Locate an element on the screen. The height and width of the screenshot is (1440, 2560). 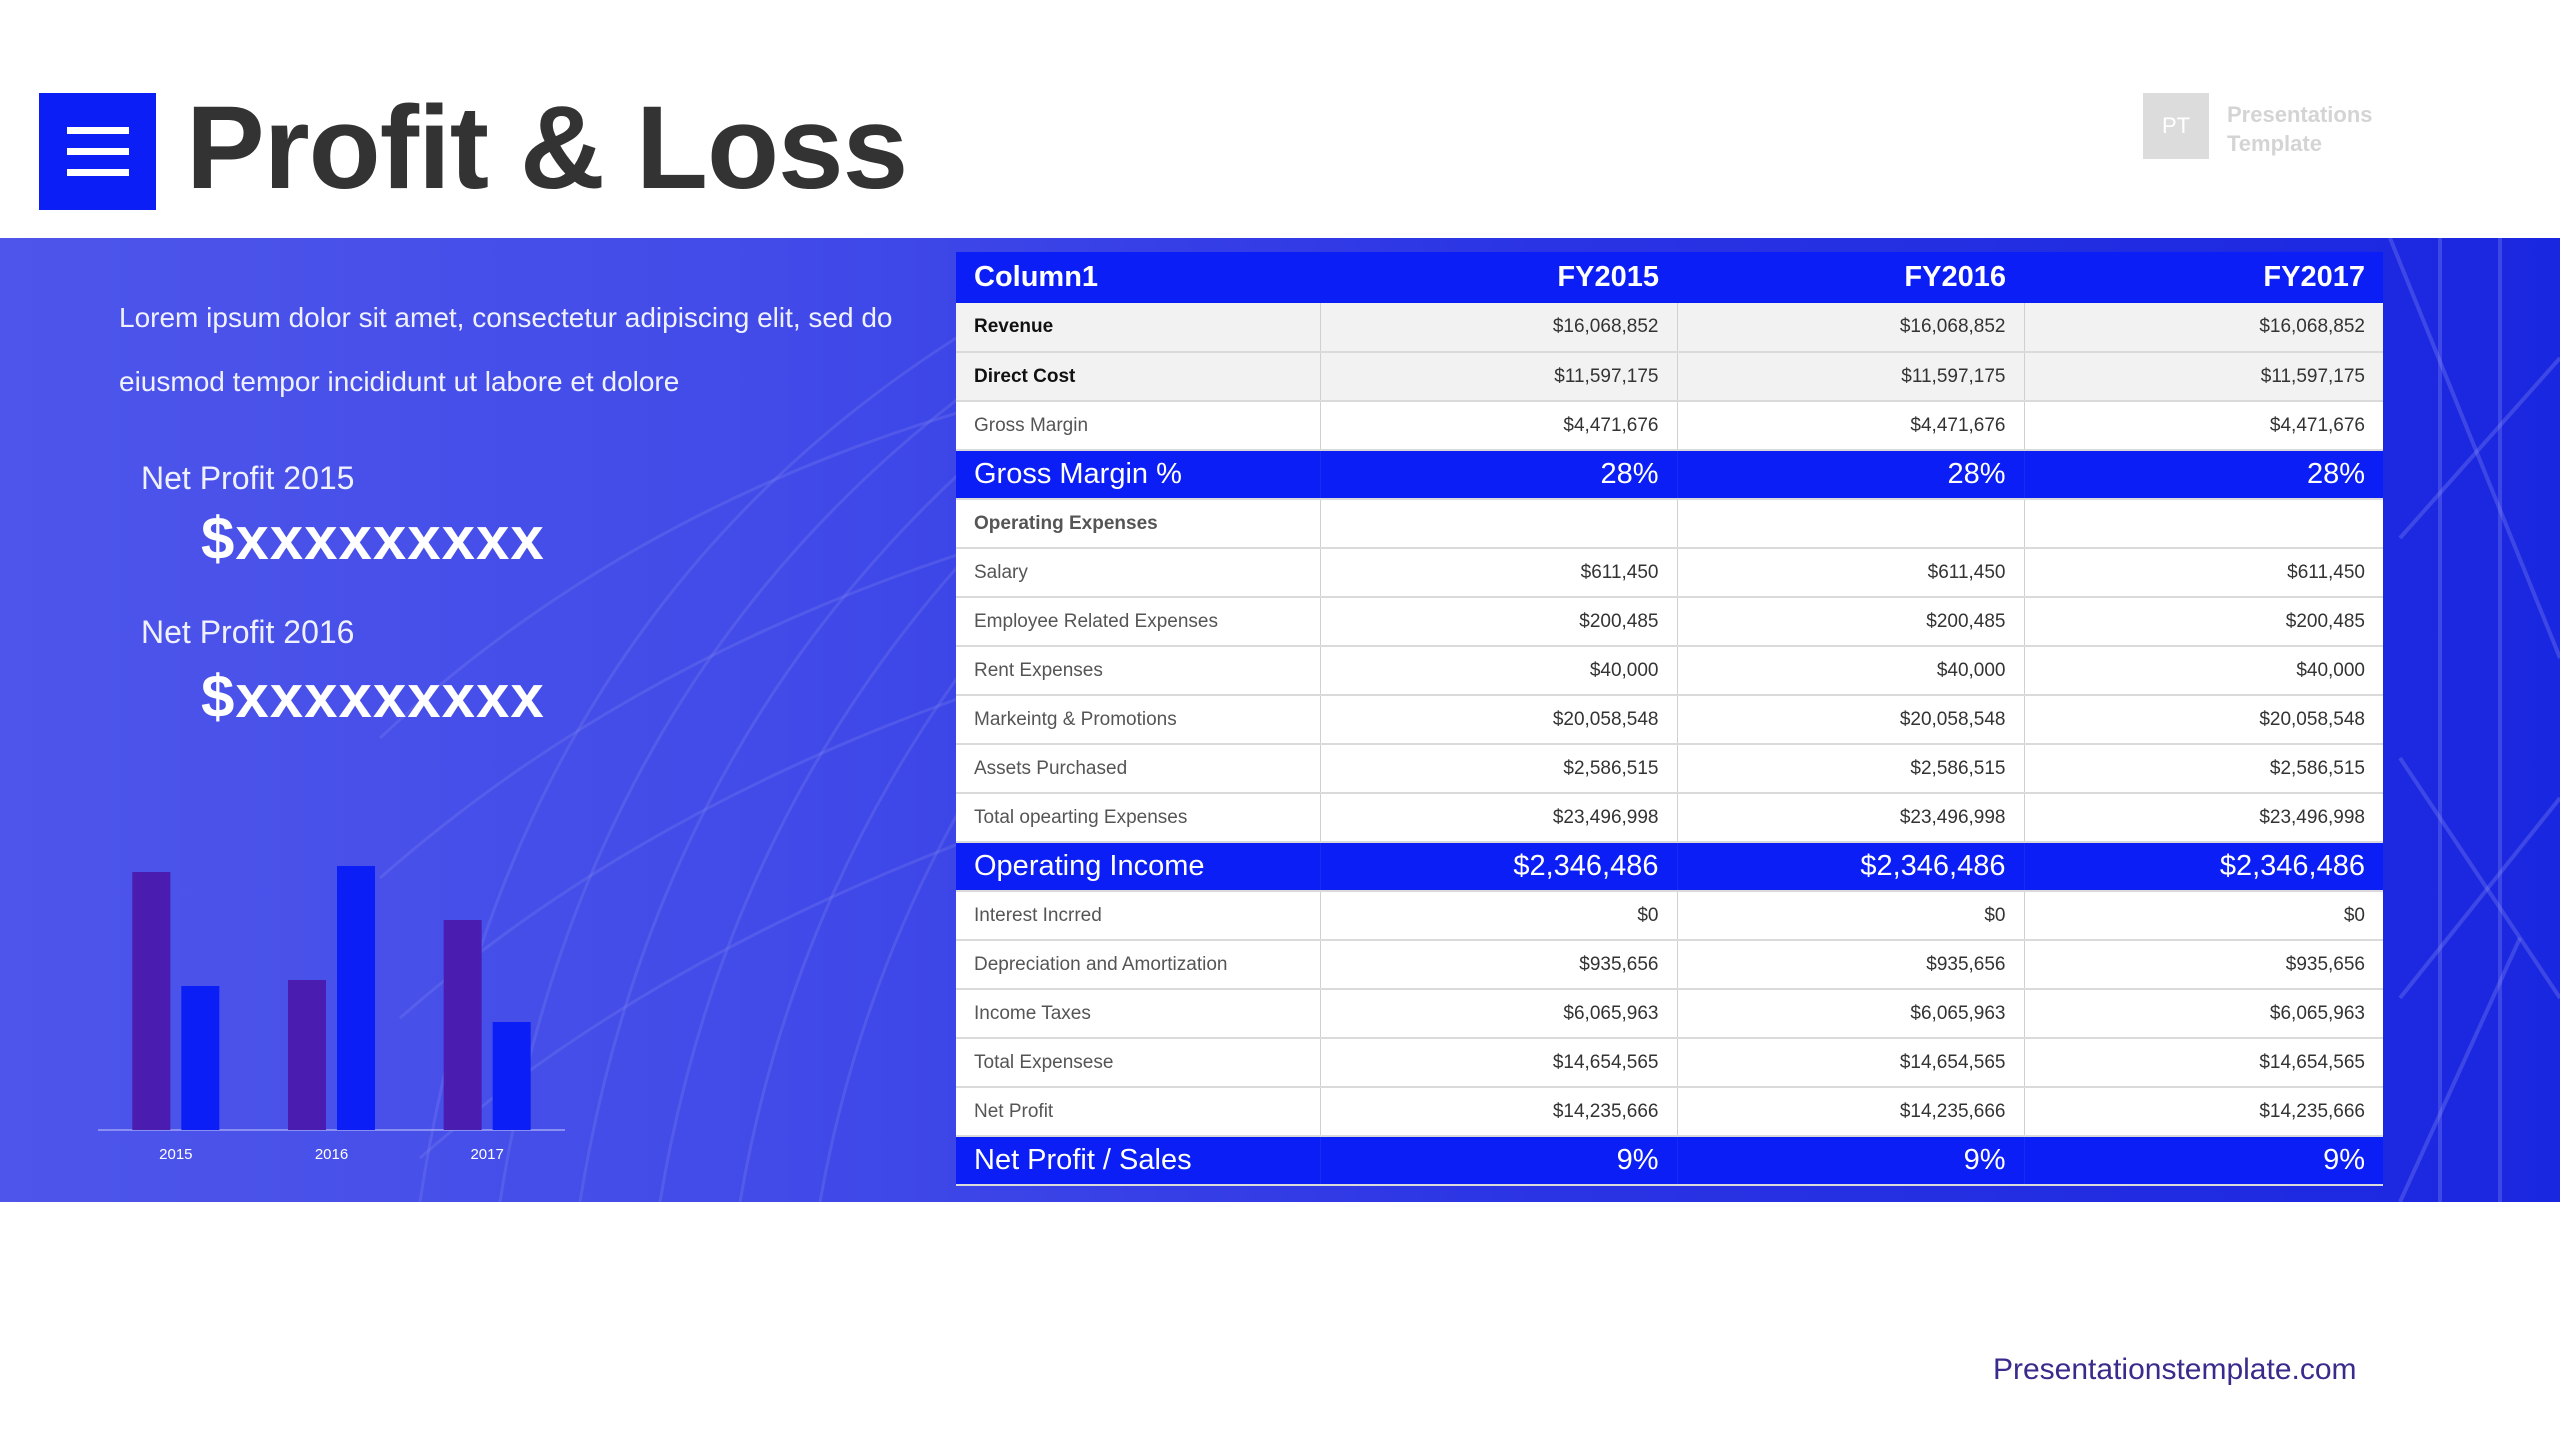
row-label: Employee Related Expenses is located at coordinates (1138, 622).